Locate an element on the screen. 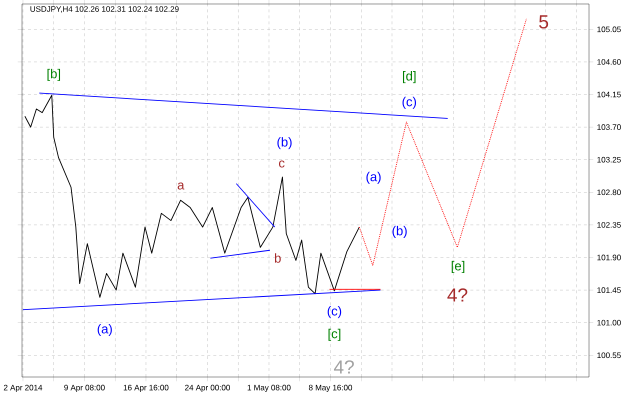 The width and height of the screenshot is (629, 405). annotation: [b] is located at coordinates (53, 74).